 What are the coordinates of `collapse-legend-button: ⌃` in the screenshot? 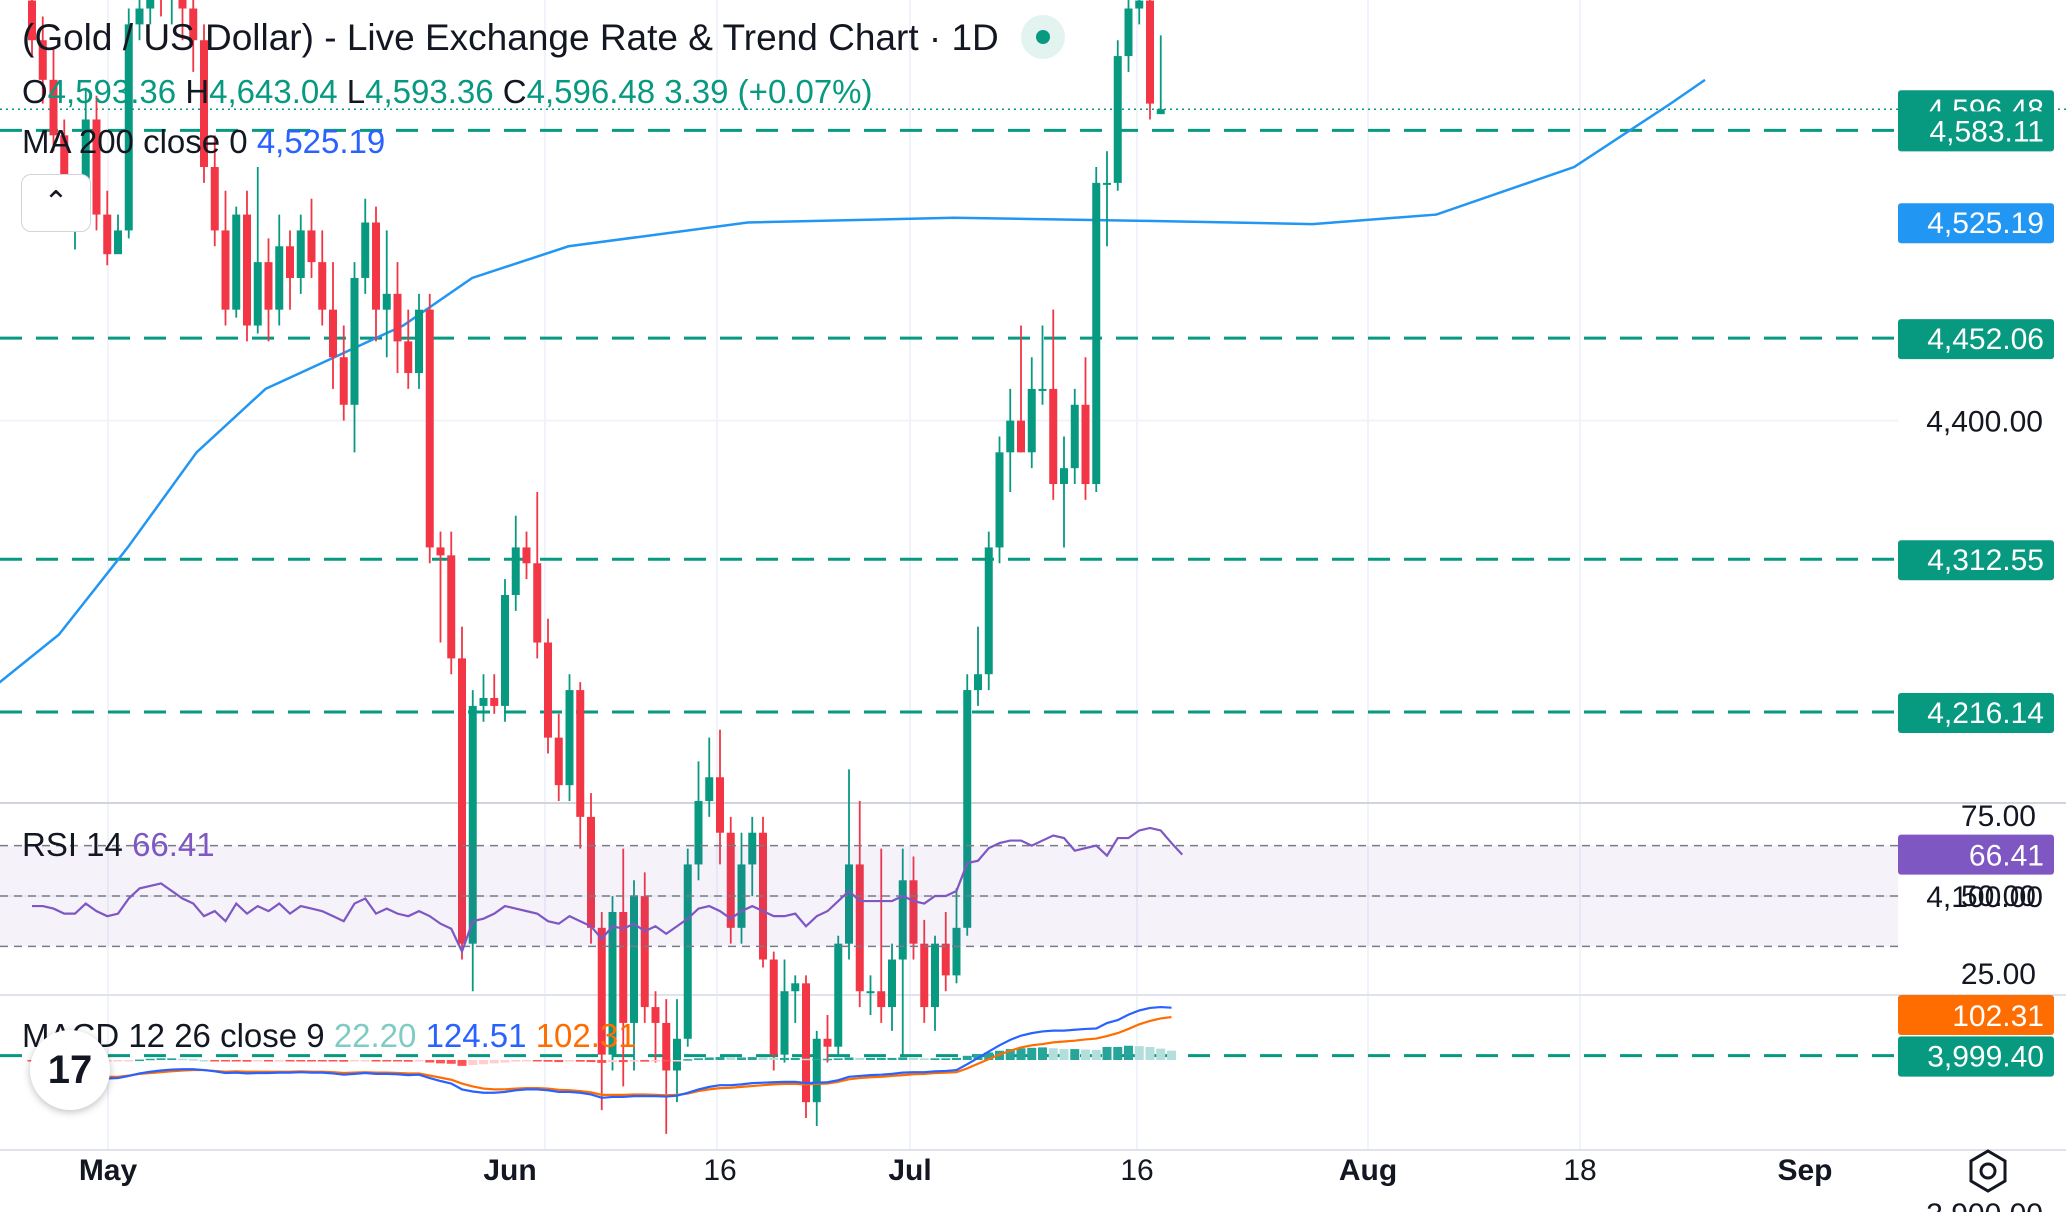 It's located at (56, 203).